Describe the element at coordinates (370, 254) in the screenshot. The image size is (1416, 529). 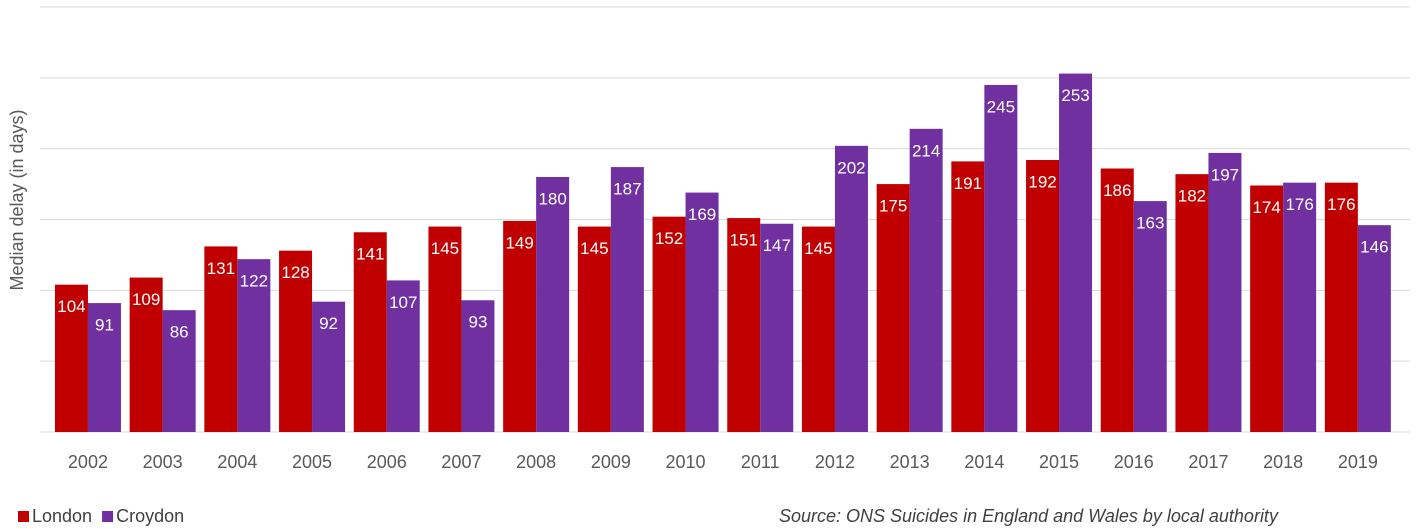
I see `data-label: 141` at that location.